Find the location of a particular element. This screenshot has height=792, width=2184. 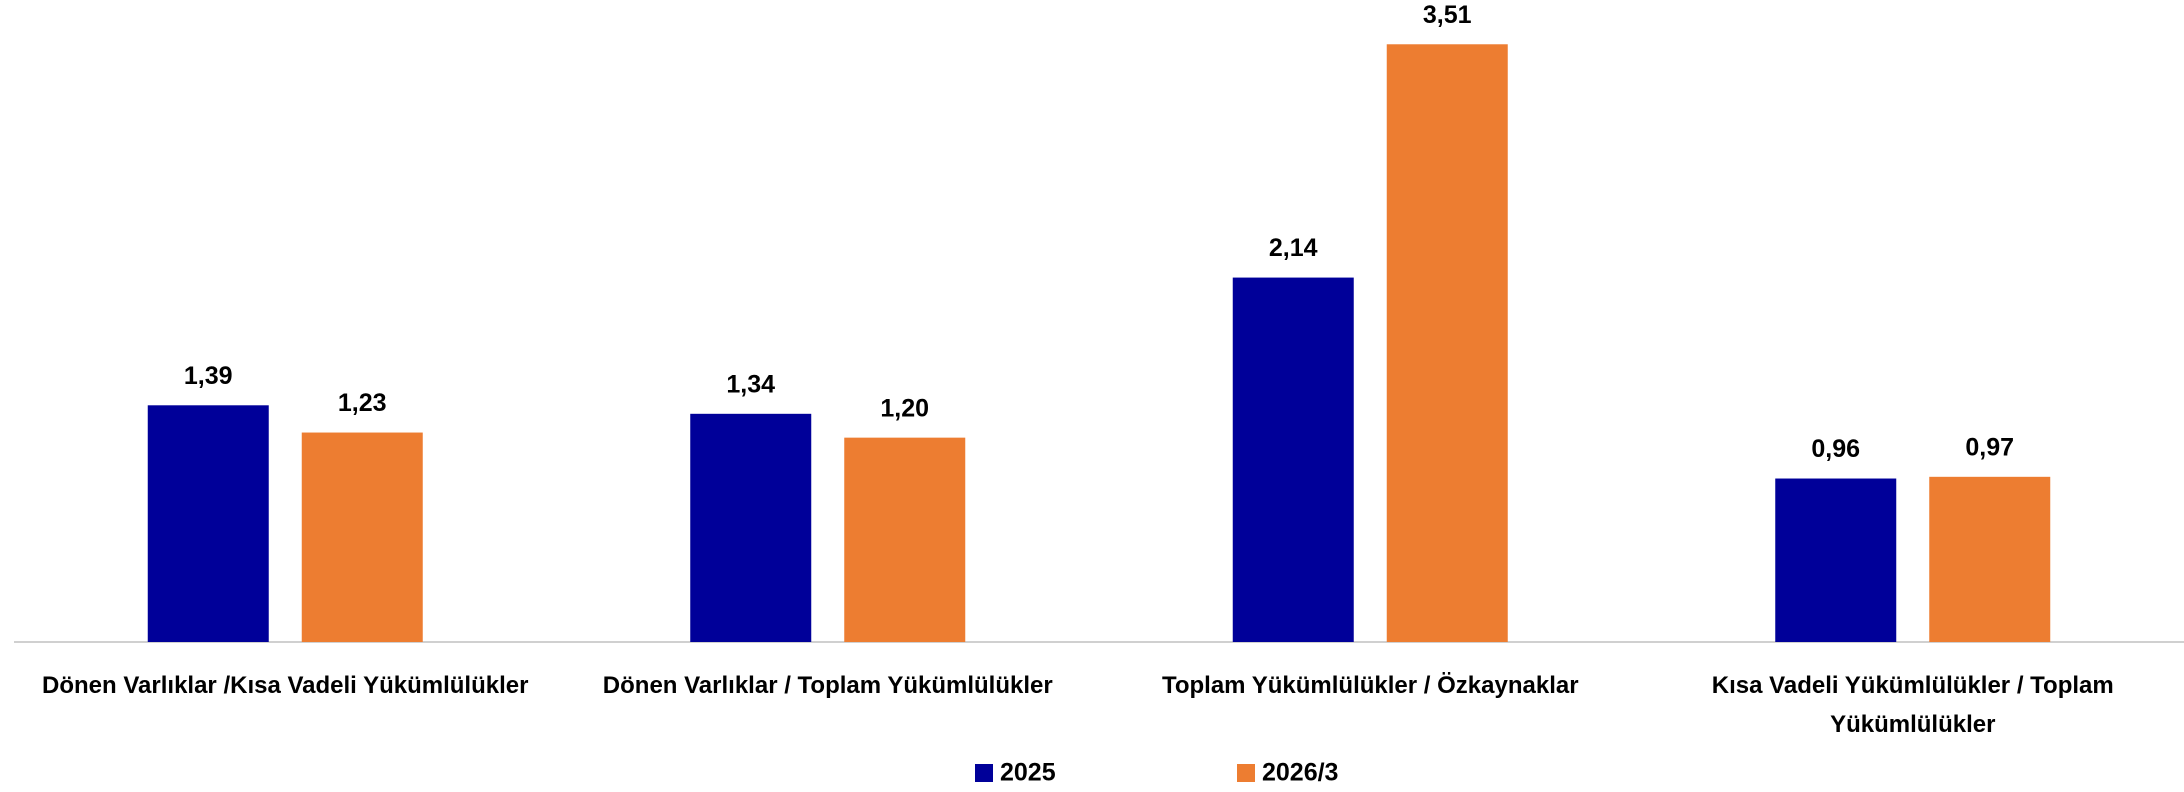

legend-label: 2026/3 is located at coordinates (1300, 773).